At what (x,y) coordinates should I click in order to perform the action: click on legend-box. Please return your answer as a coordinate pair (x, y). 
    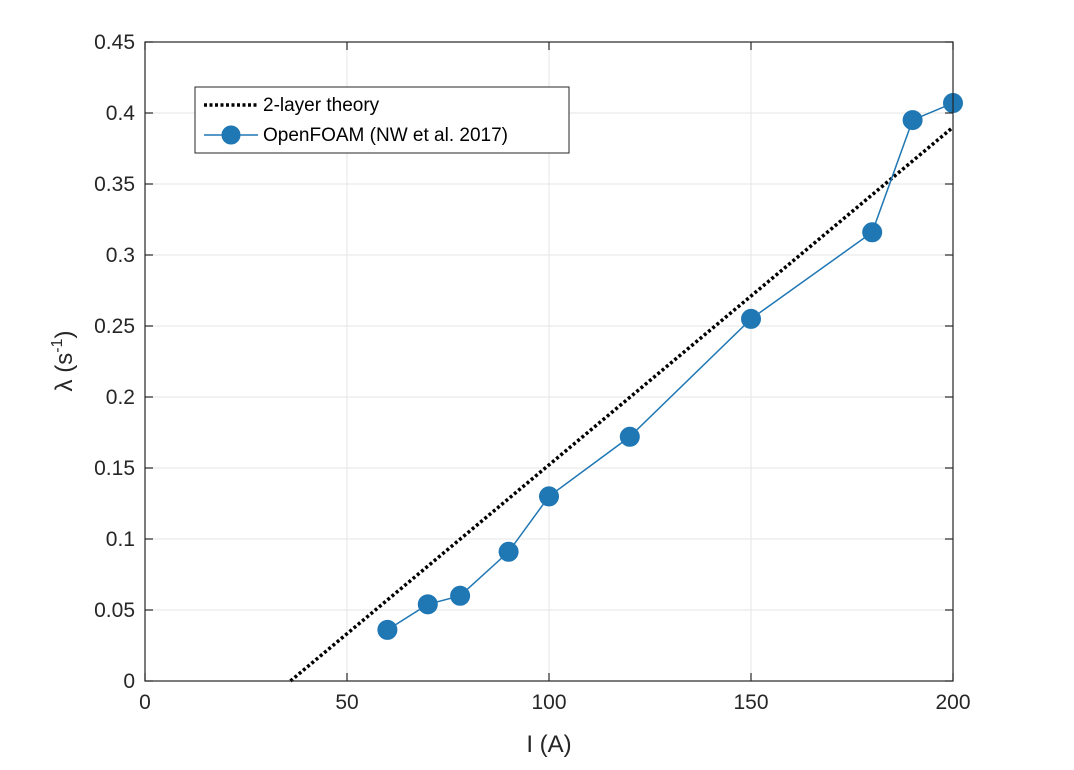
    Looking at the image, I should click on (382, 120).